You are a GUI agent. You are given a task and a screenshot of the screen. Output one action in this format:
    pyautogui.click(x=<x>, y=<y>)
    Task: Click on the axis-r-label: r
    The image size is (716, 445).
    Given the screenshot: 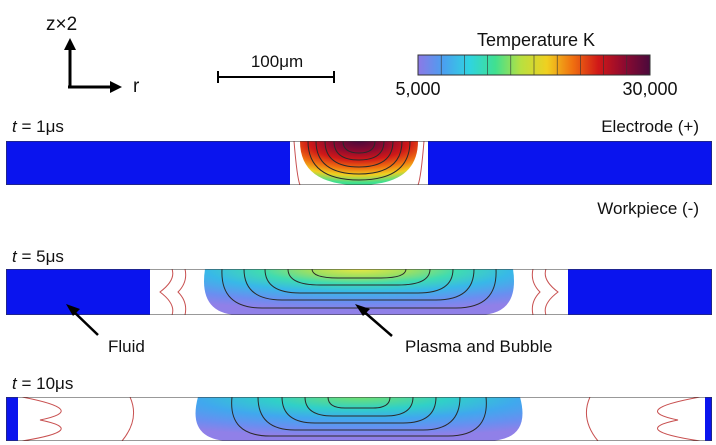 What is the action you would take?
    pyautogui.click(x=136, y=86)
    